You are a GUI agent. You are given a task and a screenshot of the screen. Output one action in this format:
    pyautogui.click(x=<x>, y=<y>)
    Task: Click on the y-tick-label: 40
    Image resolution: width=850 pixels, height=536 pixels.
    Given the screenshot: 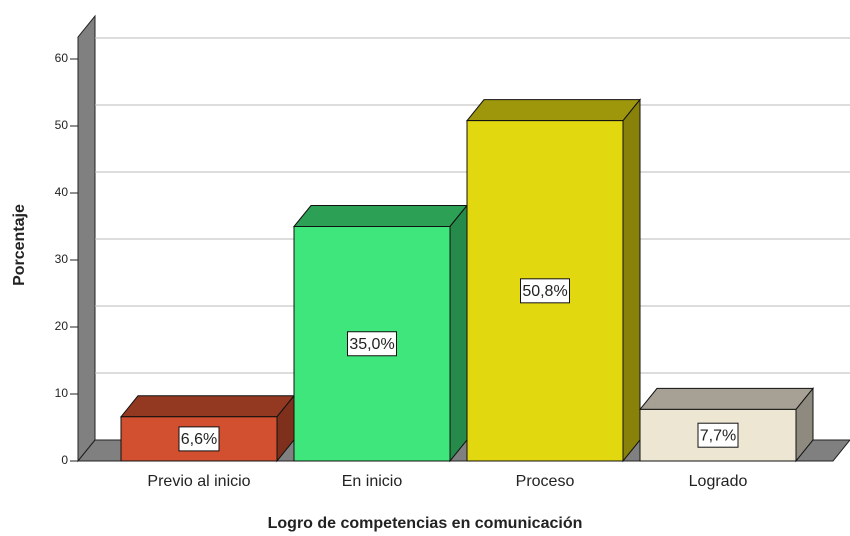 What is the action you would take?
    pyautogui.click(x=62, y=192)
    